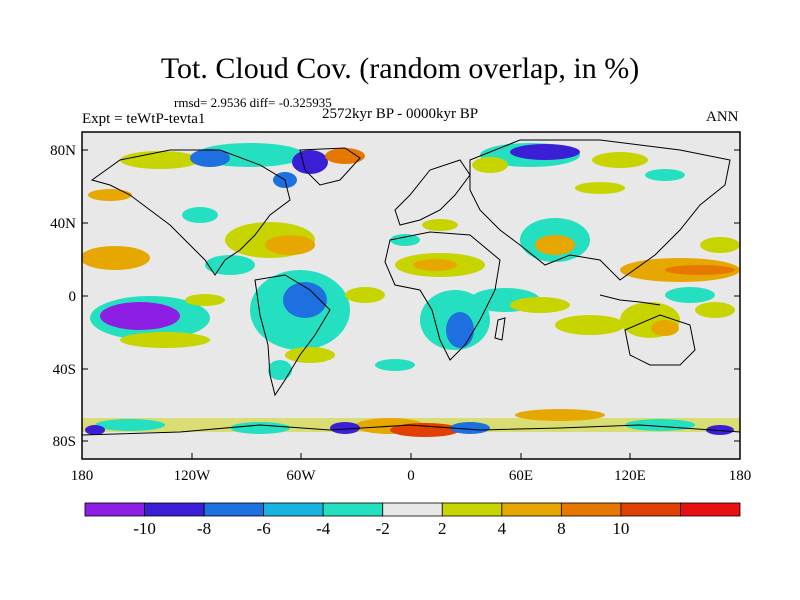  Describe the element at coordinates (400, 114) in the screenshot. I see `period-label: 2572kyr BP - 0000kyr BP` at that location.